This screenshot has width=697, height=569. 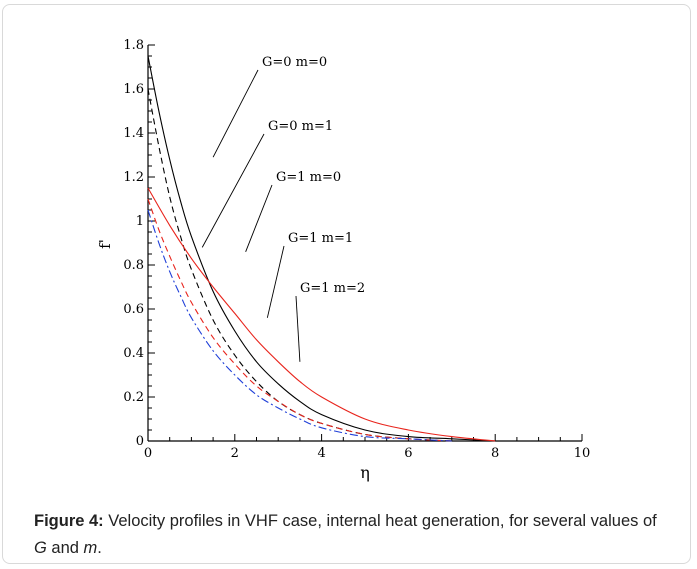 I want to click on x-tick-label: 4, so click(x=321, y=453).